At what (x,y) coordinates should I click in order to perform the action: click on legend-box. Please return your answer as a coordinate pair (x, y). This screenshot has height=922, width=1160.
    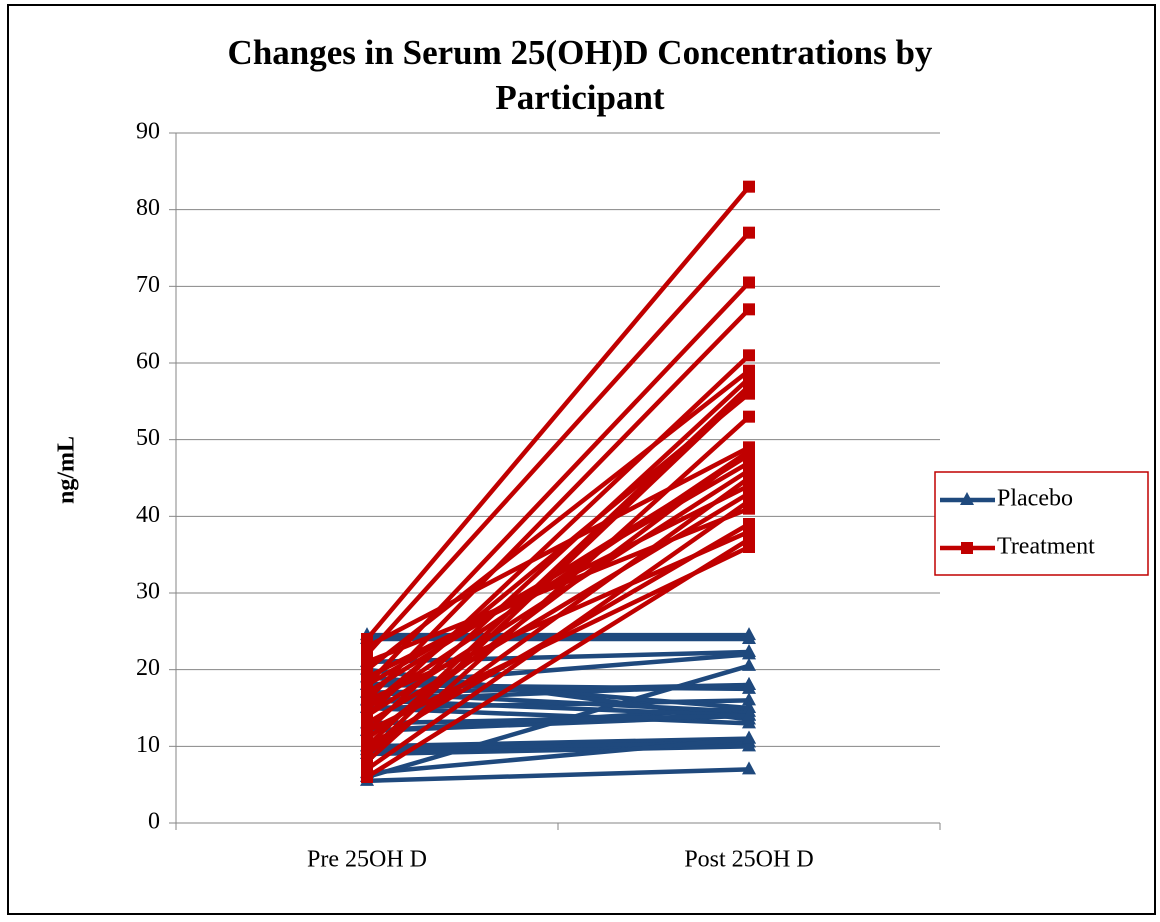
    Looking at the image, I should click on (1041, 523).